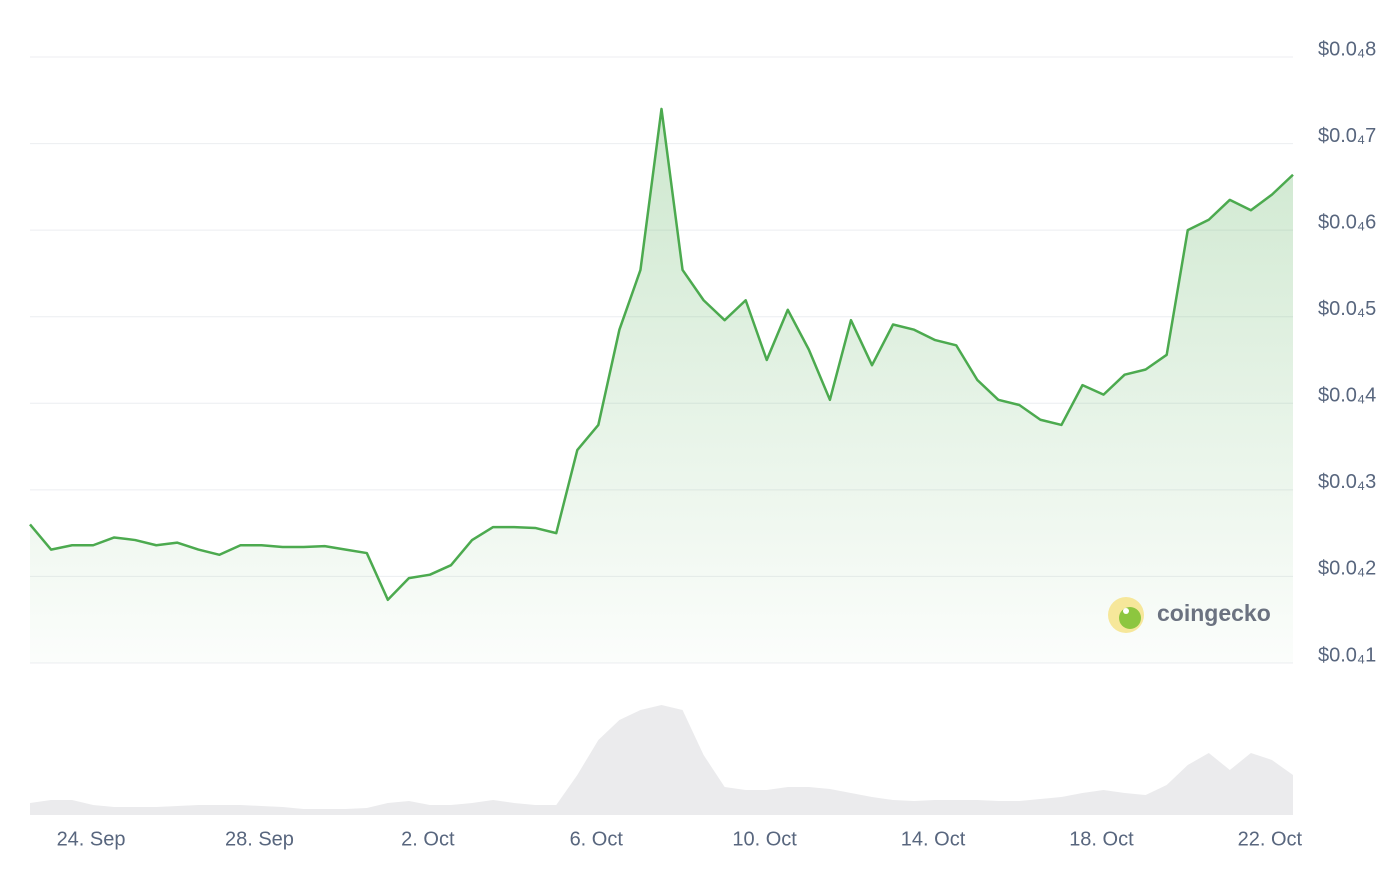 Image resolution: width=1400 pixels, height=869 pixels. Describe the element at coordinates (661, 760) in the screenshot. I see `volume-area` at that location.